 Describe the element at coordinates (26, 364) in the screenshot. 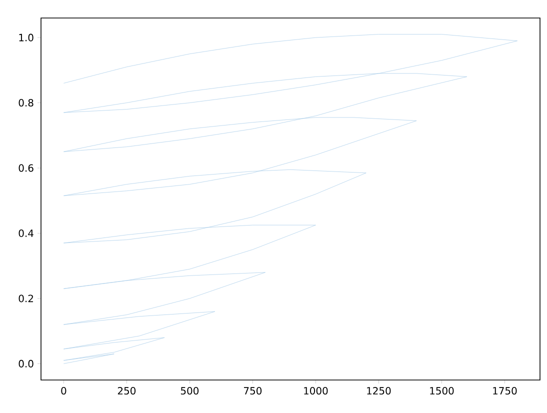

I see `y-tick-label: 0.0` at that location.